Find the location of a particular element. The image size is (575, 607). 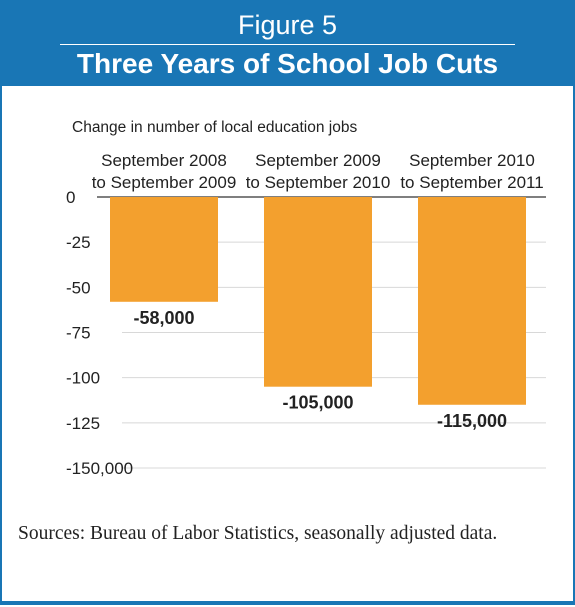

header-divider is located at coordinates (287, 44).